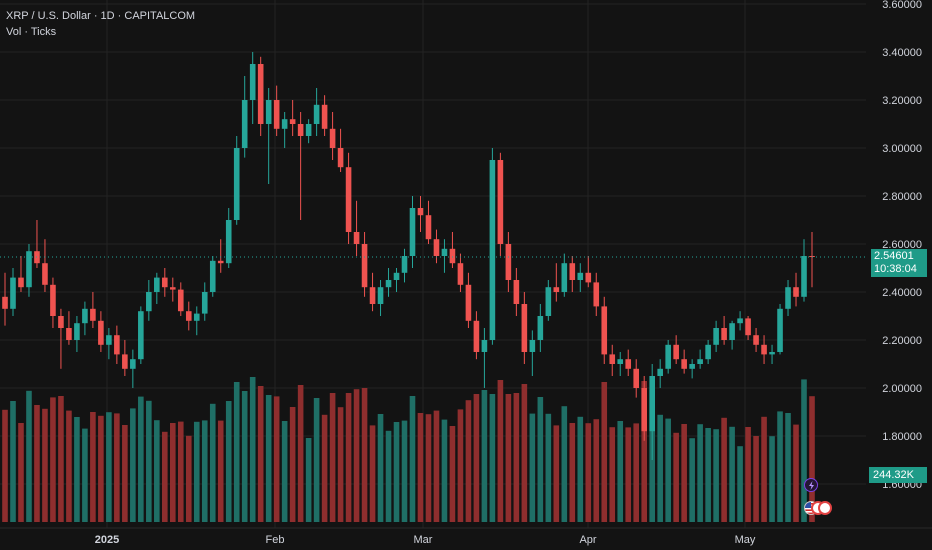  Describe the element at coordinates (899, 263) in the screenshot. I see `last-price-tag: 2.54601 10:38:04` at that location.